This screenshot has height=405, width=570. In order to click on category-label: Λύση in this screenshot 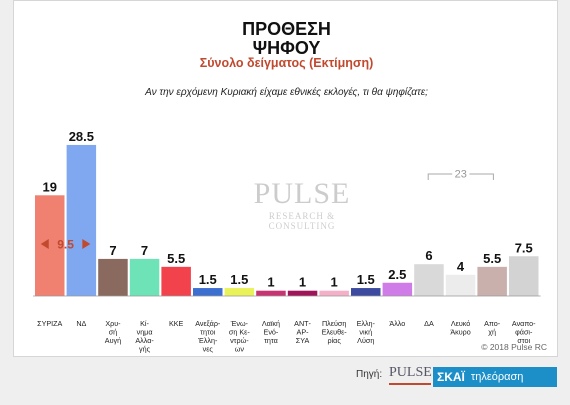, I will do `click(365, 340)`.